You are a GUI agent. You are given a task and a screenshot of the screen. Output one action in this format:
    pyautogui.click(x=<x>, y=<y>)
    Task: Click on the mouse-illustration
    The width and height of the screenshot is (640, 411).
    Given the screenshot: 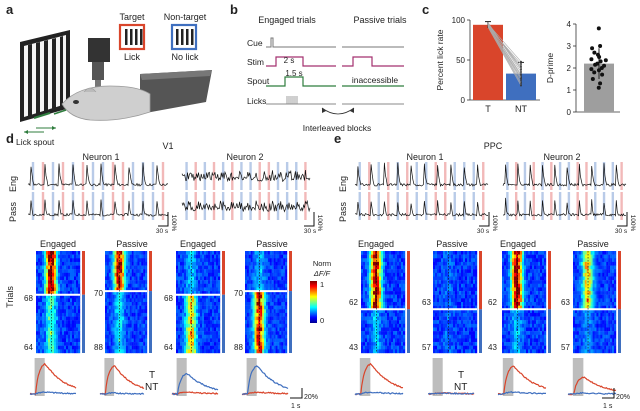 What is the action you would take?
    pyautogui.click(x=132, y=95)
    